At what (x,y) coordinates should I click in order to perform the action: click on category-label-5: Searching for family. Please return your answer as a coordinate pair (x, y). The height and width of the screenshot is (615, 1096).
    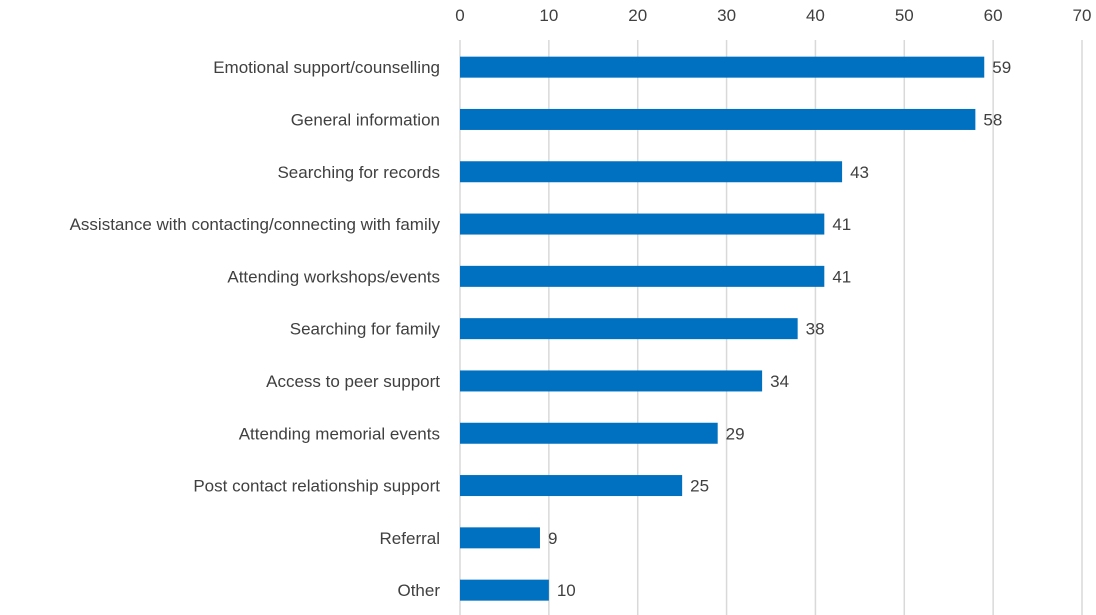
    Looking at the image, I should click on (365, 329).